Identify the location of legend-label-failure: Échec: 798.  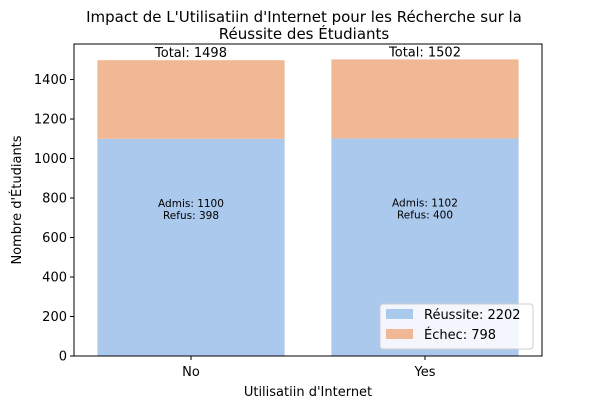
(460, 335).